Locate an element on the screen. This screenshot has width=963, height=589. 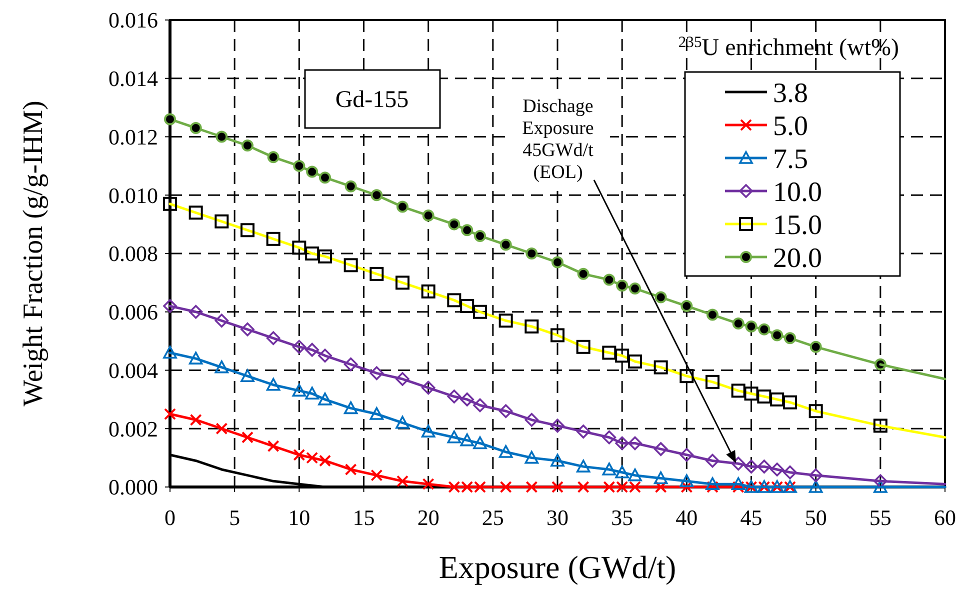
y-tick-label: 0.002 is located at coordinates (133, 429).